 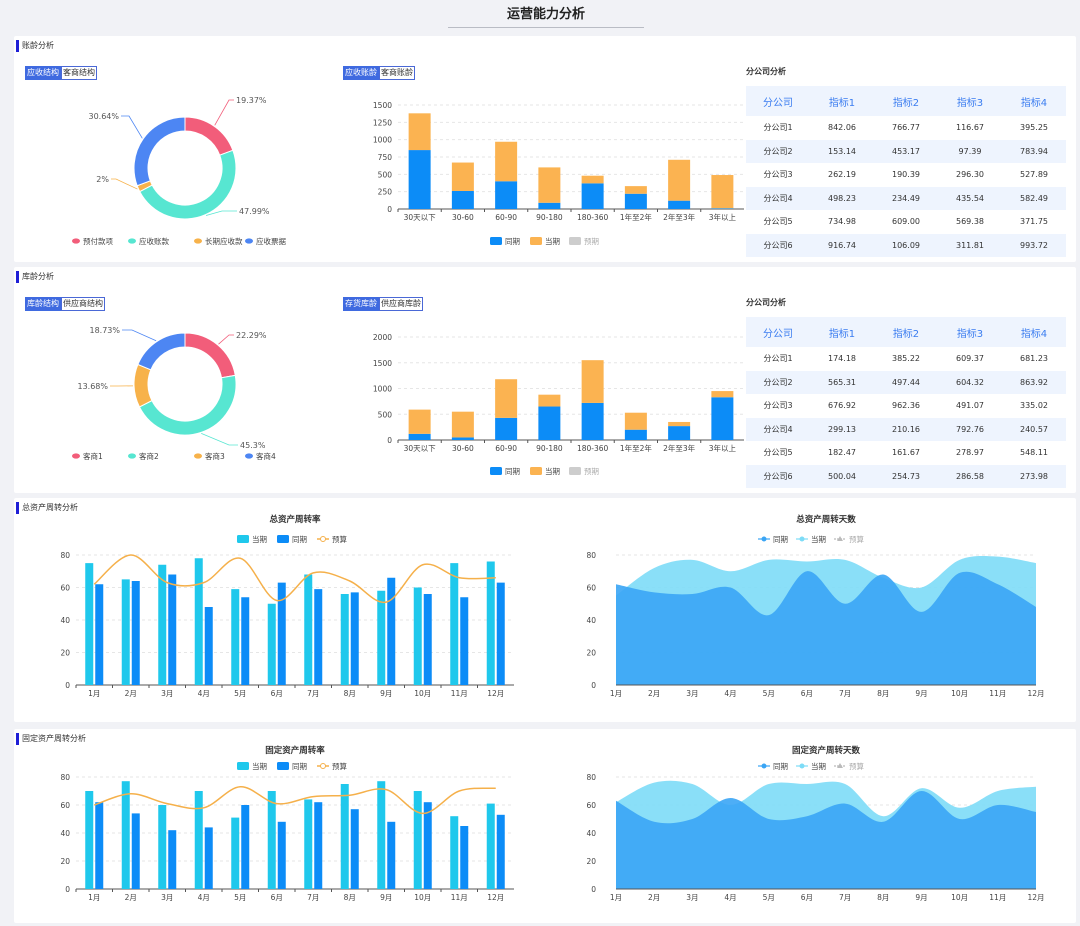 I want to click on table-cell: 916.74, so click(x=842, y=245).